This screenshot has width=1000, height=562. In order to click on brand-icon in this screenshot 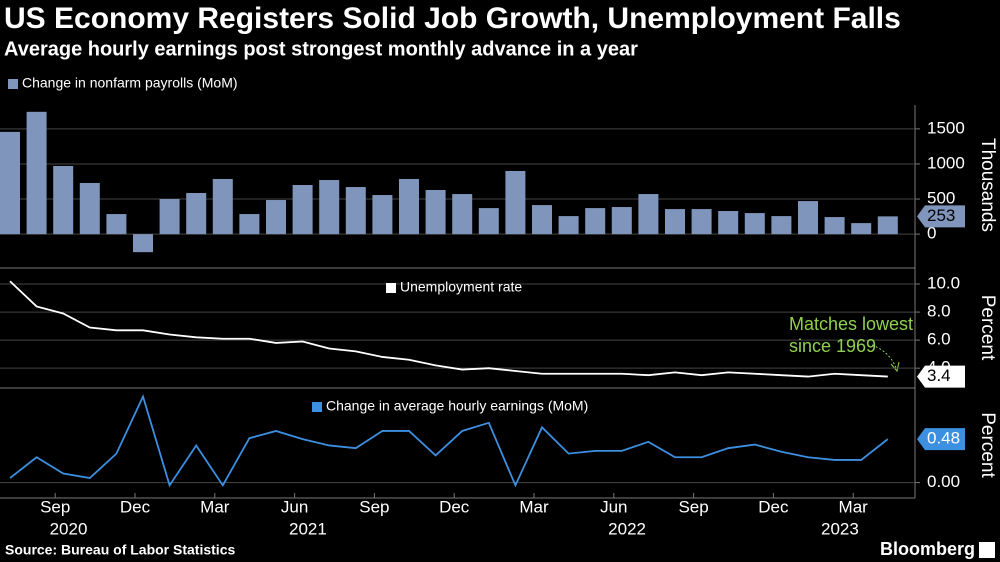, I will do `click(987, 550)`.